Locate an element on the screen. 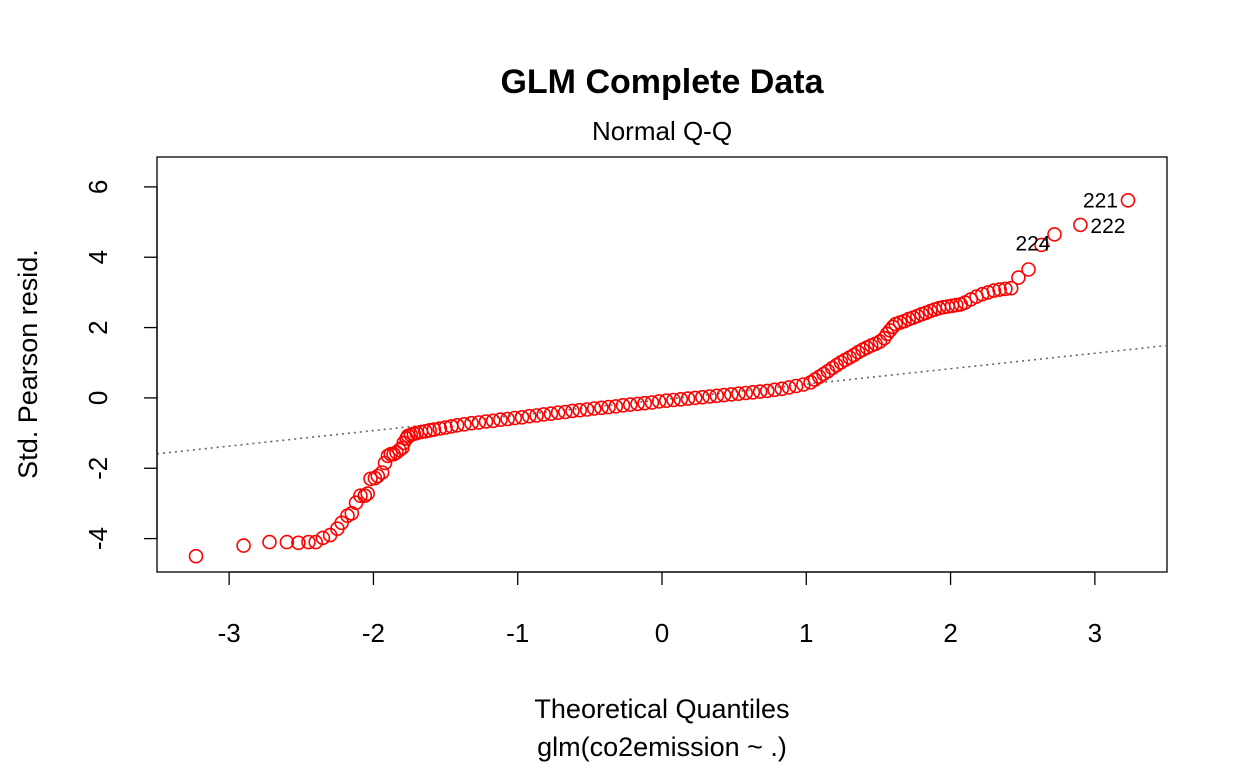 This screenshot has height=768, width=1248. x-tick-label: 0 is located at coordinates (662, 633).